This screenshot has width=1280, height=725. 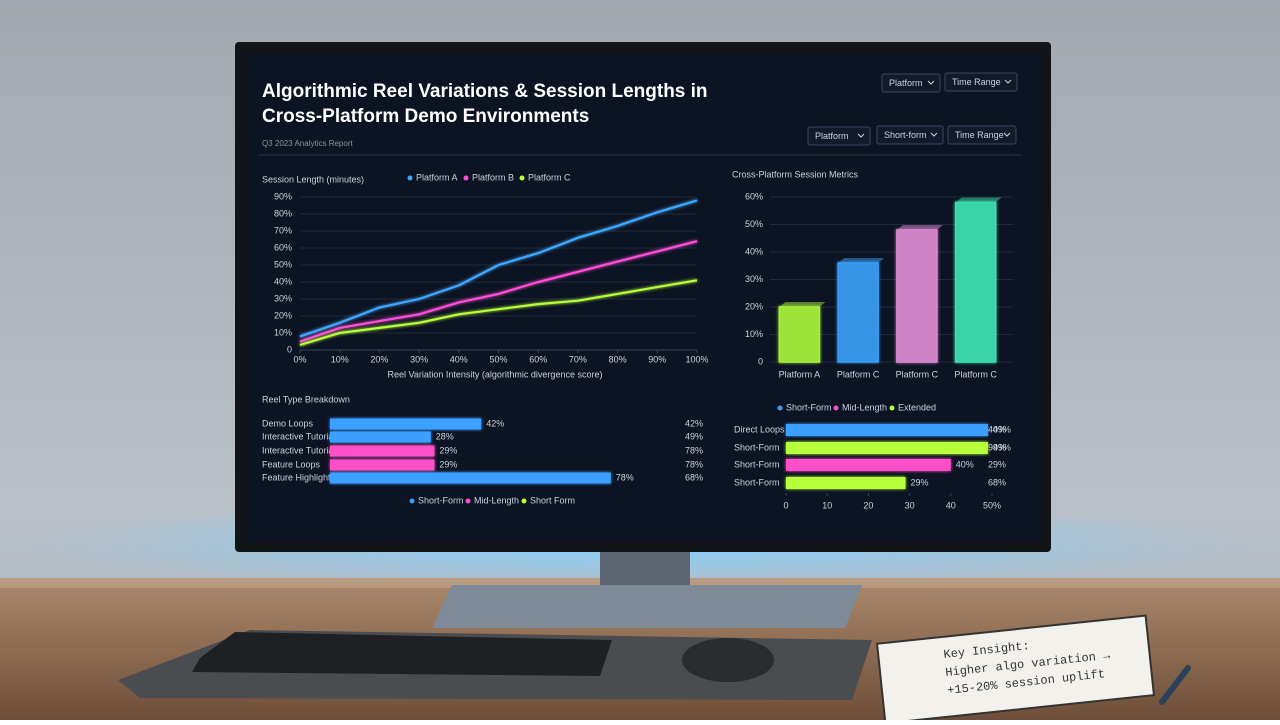 What do you see at coordinates (657, 359) in the screenshot?
I see `x-tick-label: 90%` at bounding box center [657, 359].